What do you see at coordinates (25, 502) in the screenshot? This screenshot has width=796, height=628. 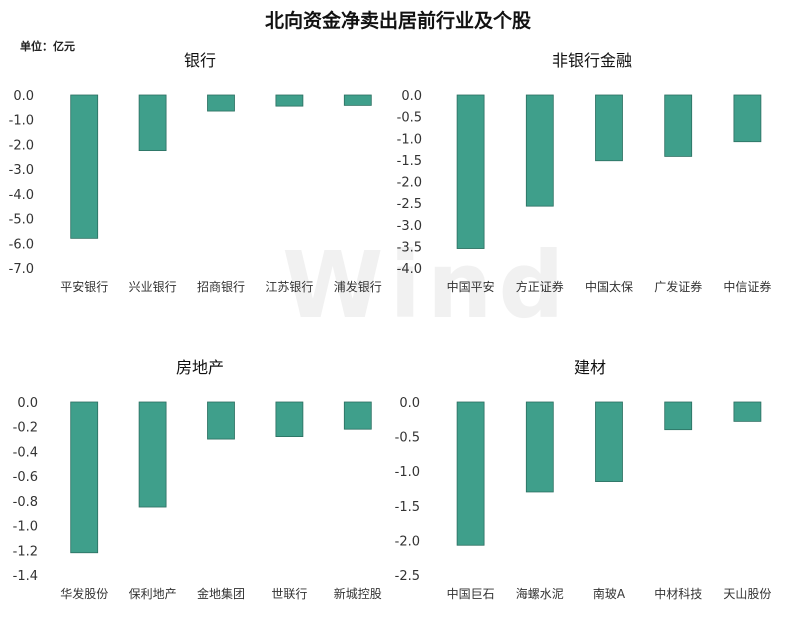 I see `y-tick-label: -0.8` at bounding box center [25, 502].